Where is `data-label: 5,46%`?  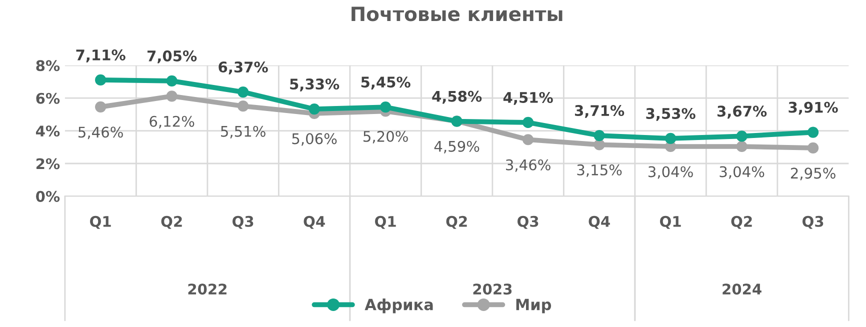 data-label: 5,46% is located at coordinates (100, 133).